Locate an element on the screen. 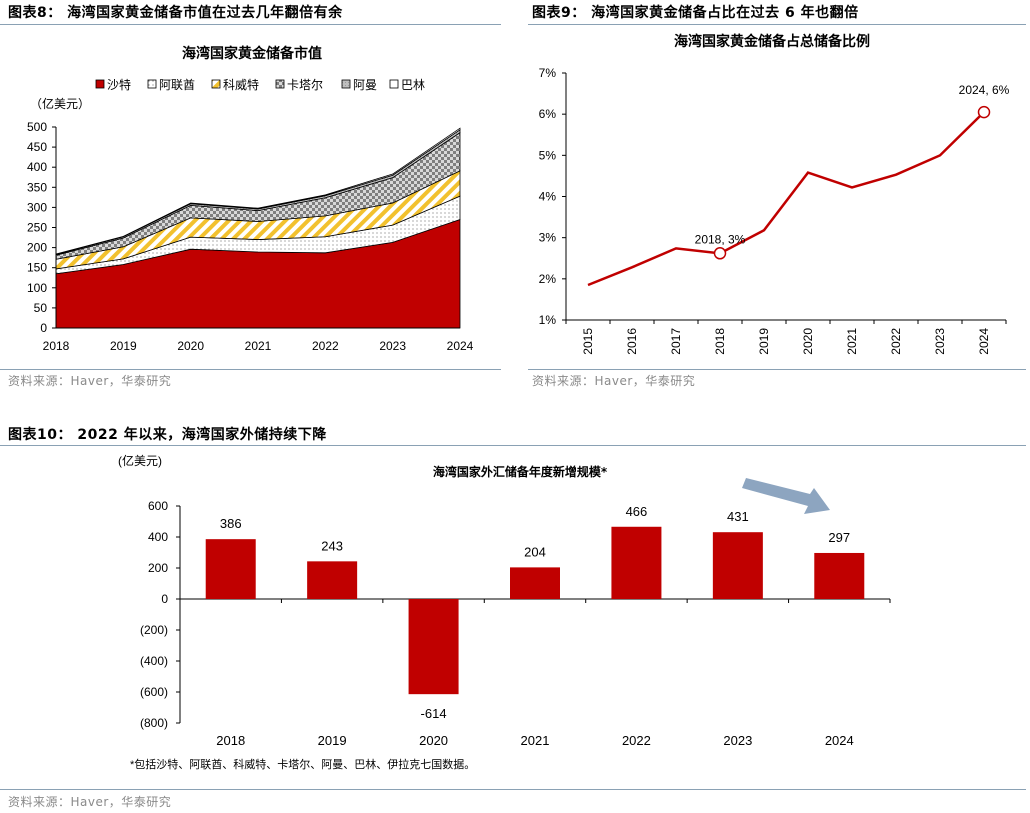  annotation-label: 2024, 6% is located at coordinates (984, 90).